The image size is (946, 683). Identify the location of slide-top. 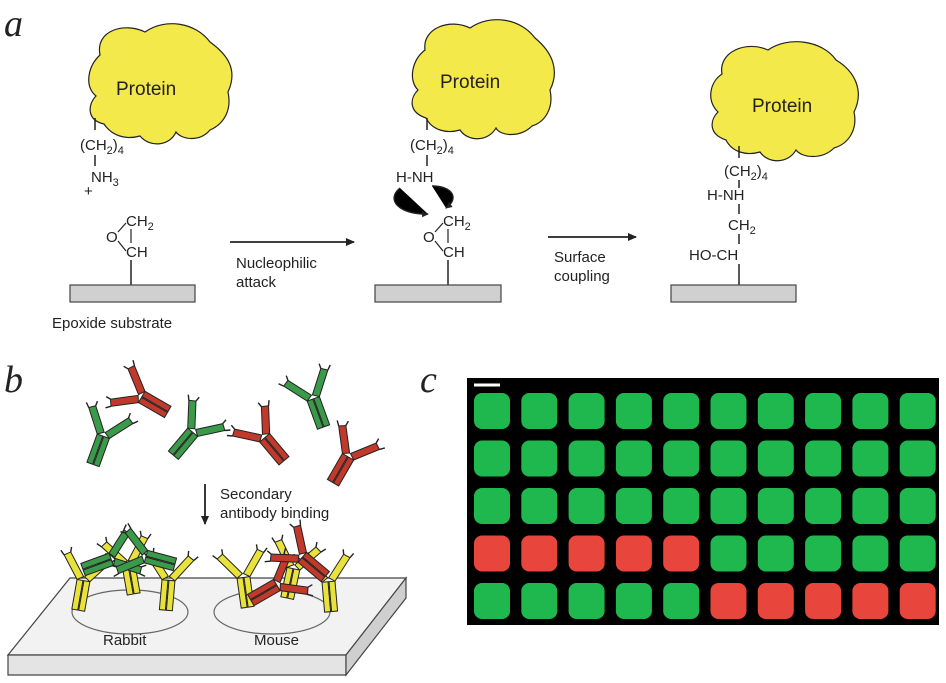
(207, 616).